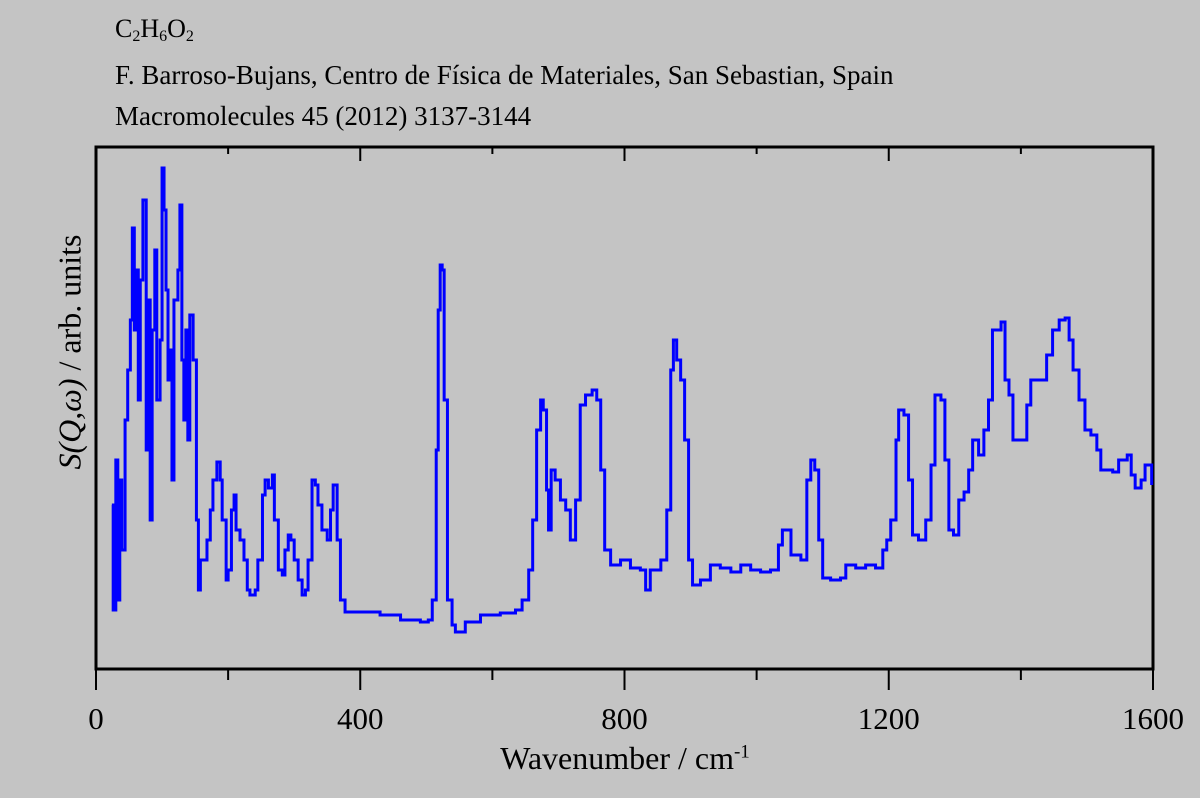  I want to click on x-tick-label: 400, so click(360, 718).